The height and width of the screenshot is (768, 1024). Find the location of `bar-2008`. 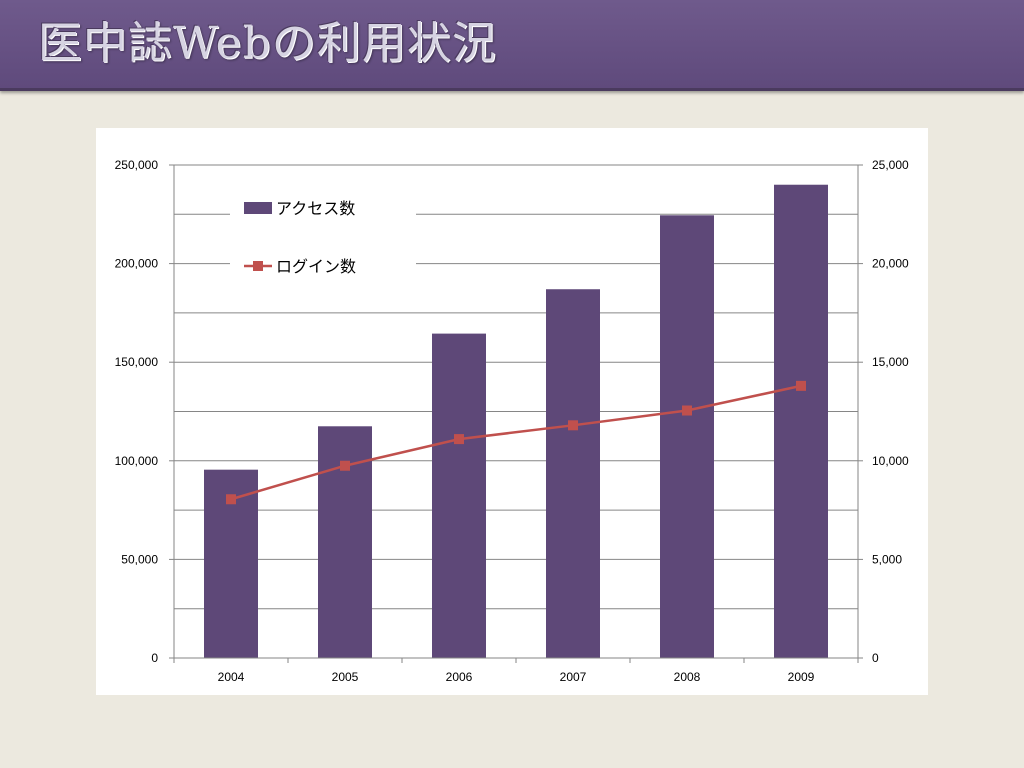

bar-2008 is located at coordinates (687, 436).